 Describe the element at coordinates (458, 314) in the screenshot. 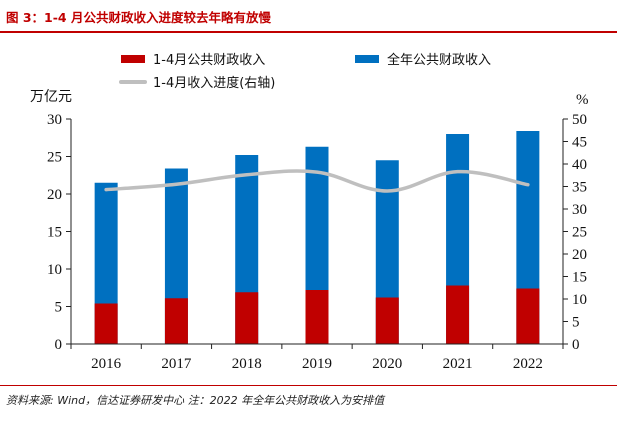

I see `bar-partial-2021` at that location.